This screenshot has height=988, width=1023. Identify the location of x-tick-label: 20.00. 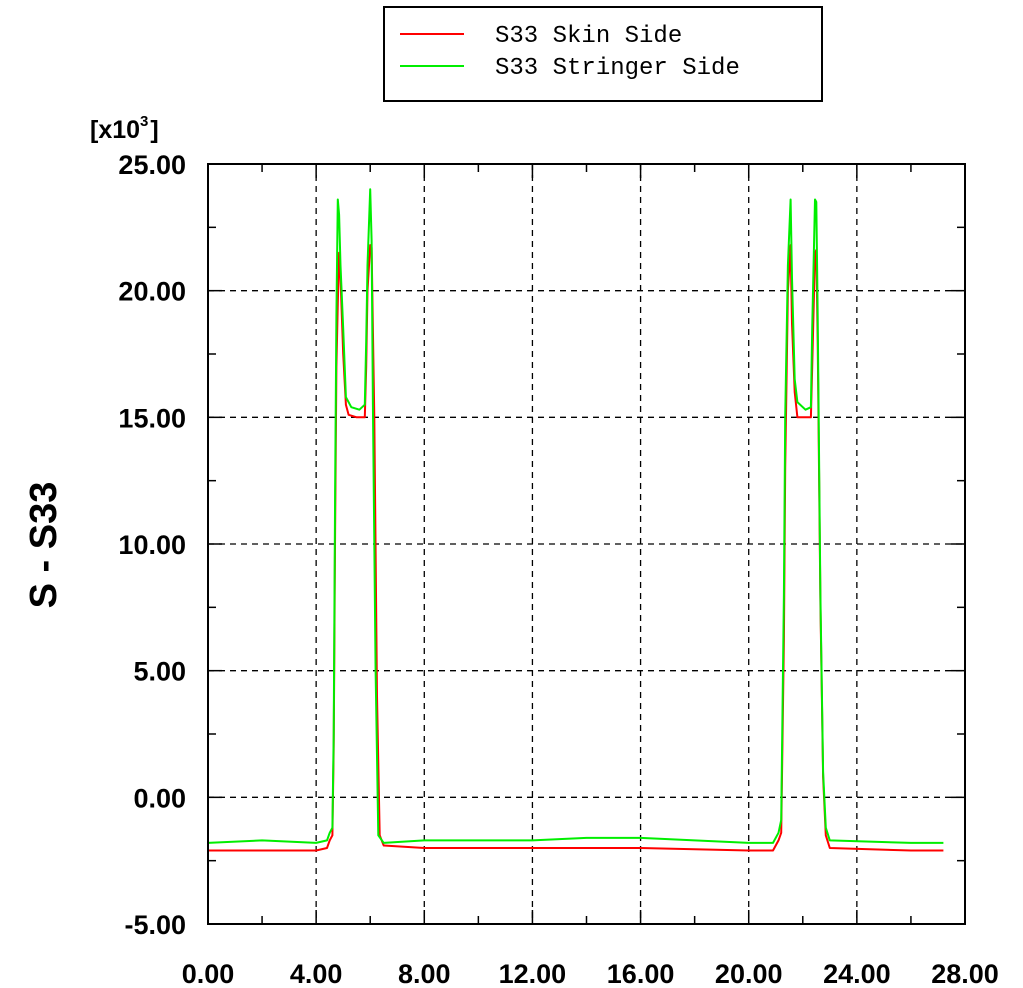
(749, 973).